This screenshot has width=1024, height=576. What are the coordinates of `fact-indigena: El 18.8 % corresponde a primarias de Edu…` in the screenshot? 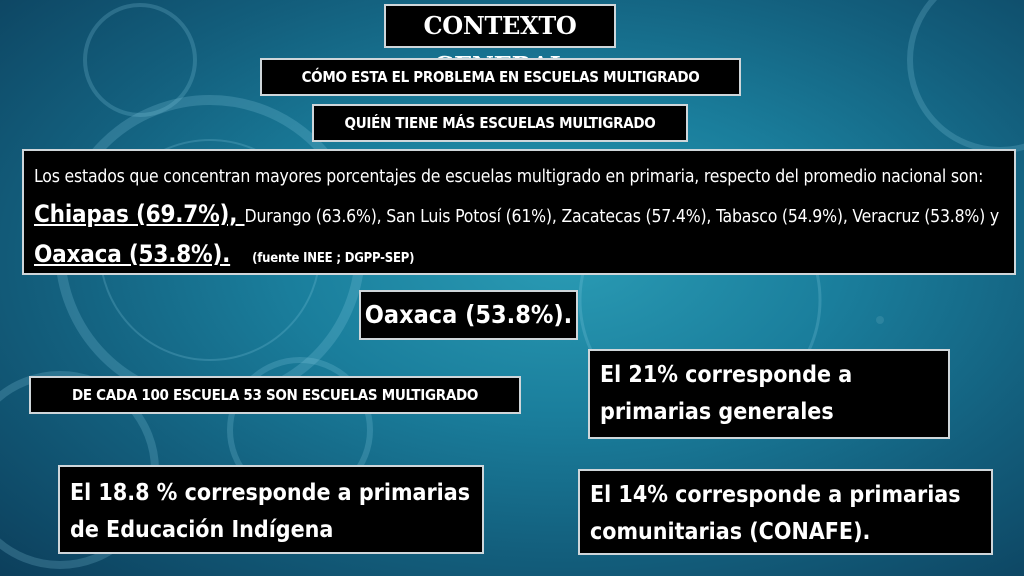 It's located at (271, 509).